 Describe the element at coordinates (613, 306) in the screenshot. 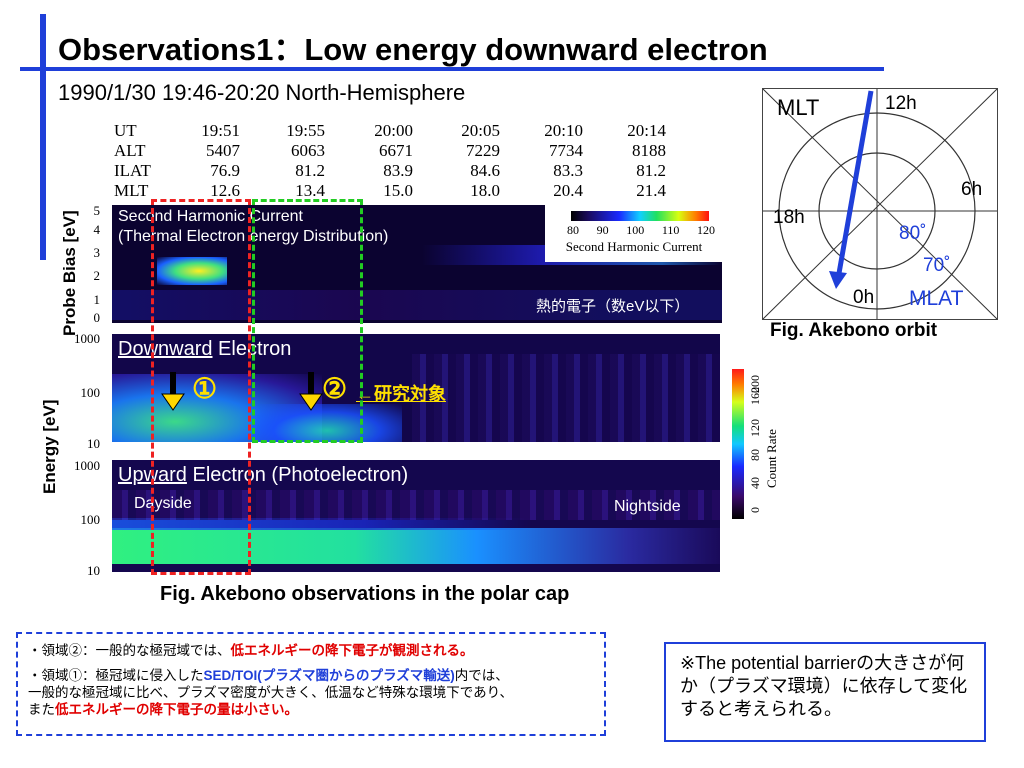

I see `thermal-electron-note: 熱的電子（数eV以下）` at that location.